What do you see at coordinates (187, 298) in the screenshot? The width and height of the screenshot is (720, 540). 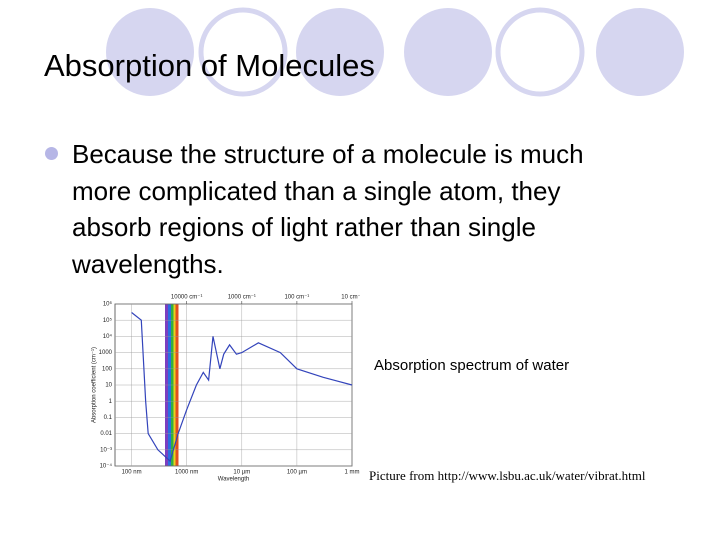 I see `top-tick-label: 10000 cm⁻¹` at bounding box center [187, 298].